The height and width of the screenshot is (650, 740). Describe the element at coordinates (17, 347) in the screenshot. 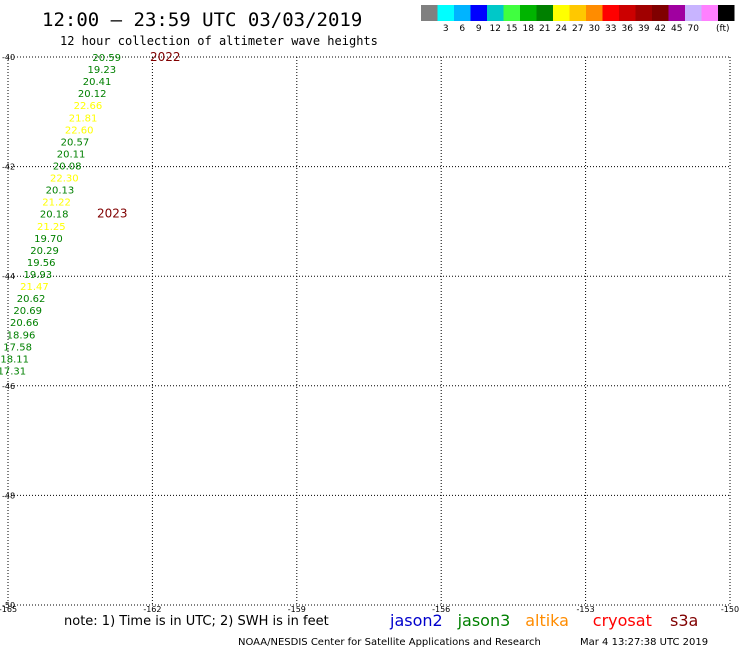

I see `wave-height-value: 17.58` at that location.